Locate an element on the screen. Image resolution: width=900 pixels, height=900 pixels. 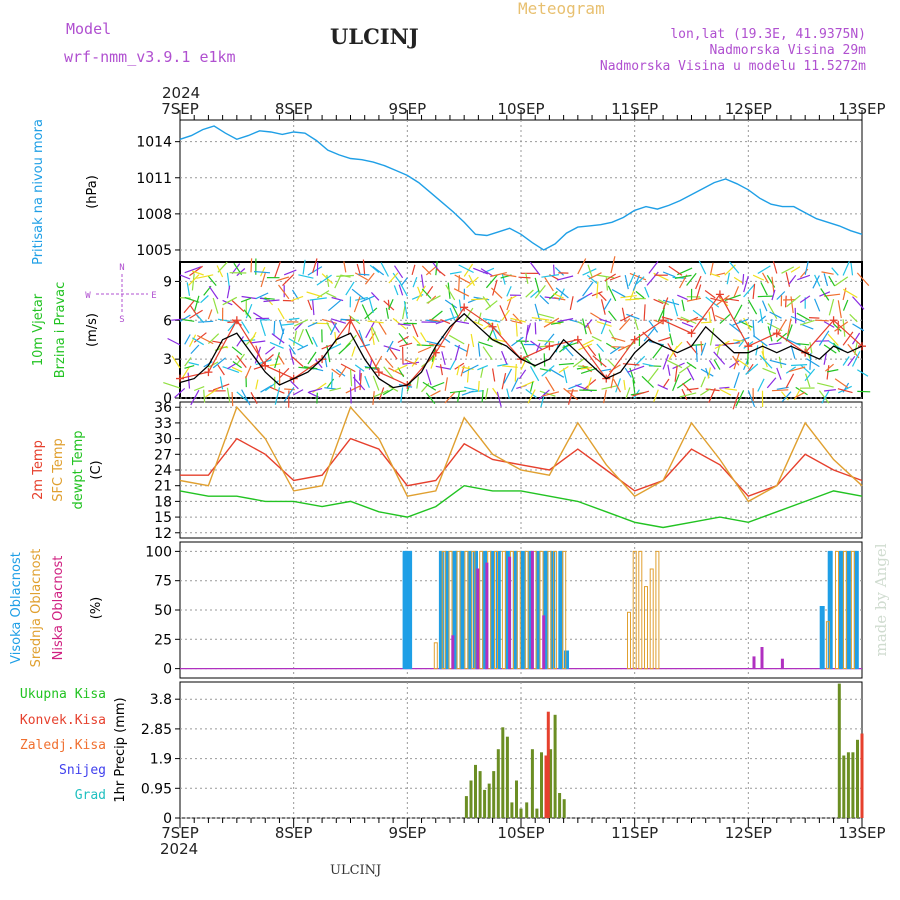
y-tick-label-wind: 9 is located at coordinates (167, 282).